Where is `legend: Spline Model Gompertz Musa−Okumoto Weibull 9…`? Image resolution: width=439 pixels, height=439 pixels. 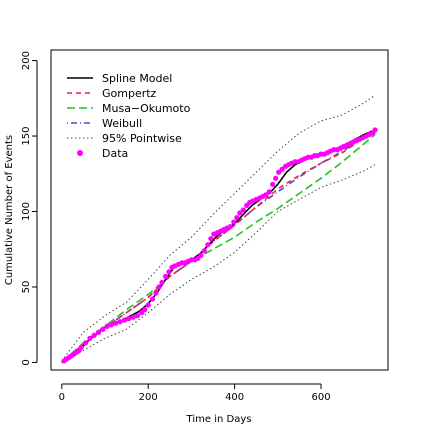
legend: Spline Model Gompertz Musa−Okumoto Weibull 9… is located at coordinates (129, 116).